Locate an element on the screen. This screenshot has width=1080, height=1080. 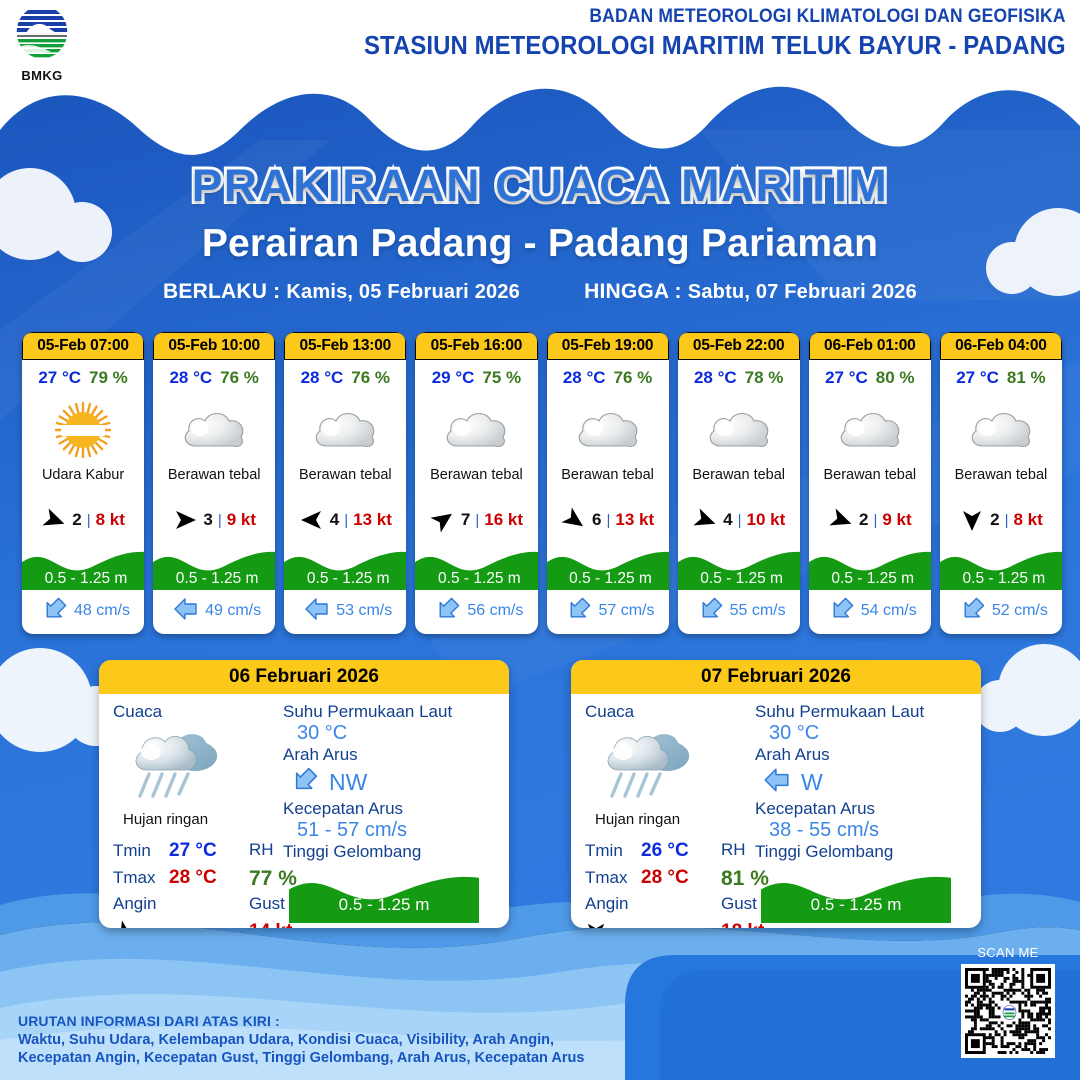
tmax-value: 28 °C is located at coordinates (193, 877).